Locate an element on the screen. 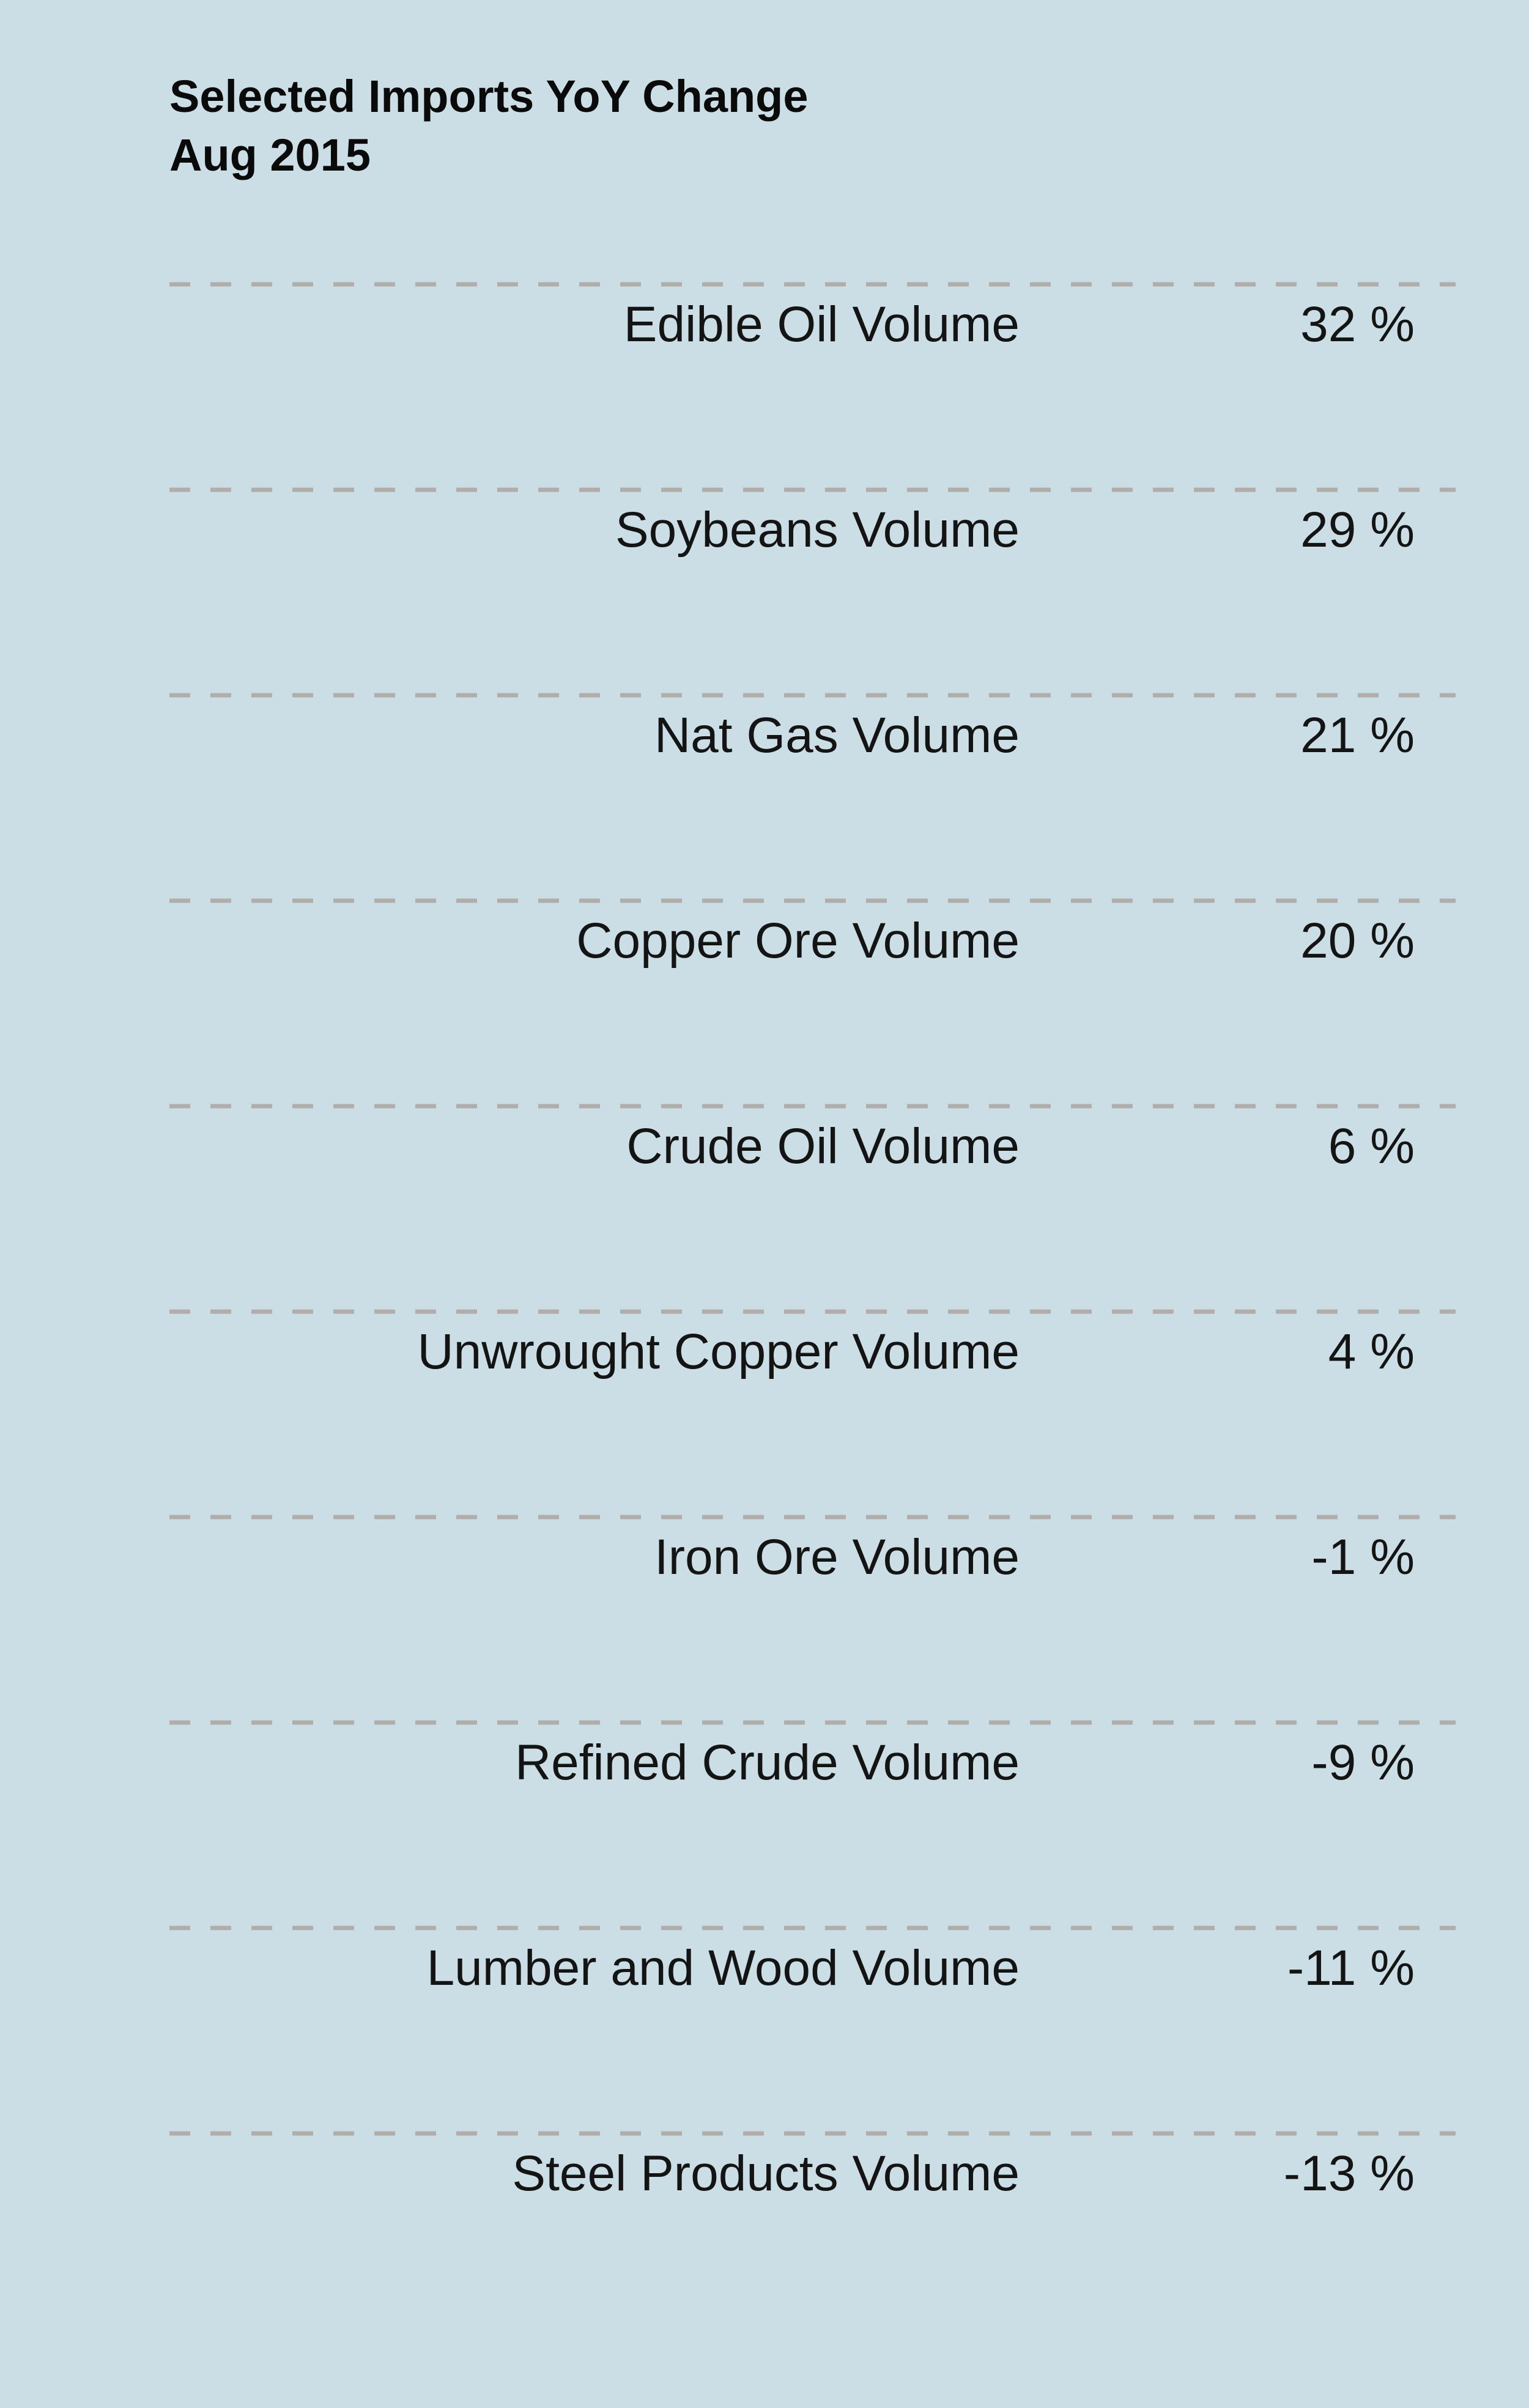 Image resolution: width=1529 pixels, height=2408 pixels. chart-subtitle: Aug 2015 is located at coordinates (270, 155).